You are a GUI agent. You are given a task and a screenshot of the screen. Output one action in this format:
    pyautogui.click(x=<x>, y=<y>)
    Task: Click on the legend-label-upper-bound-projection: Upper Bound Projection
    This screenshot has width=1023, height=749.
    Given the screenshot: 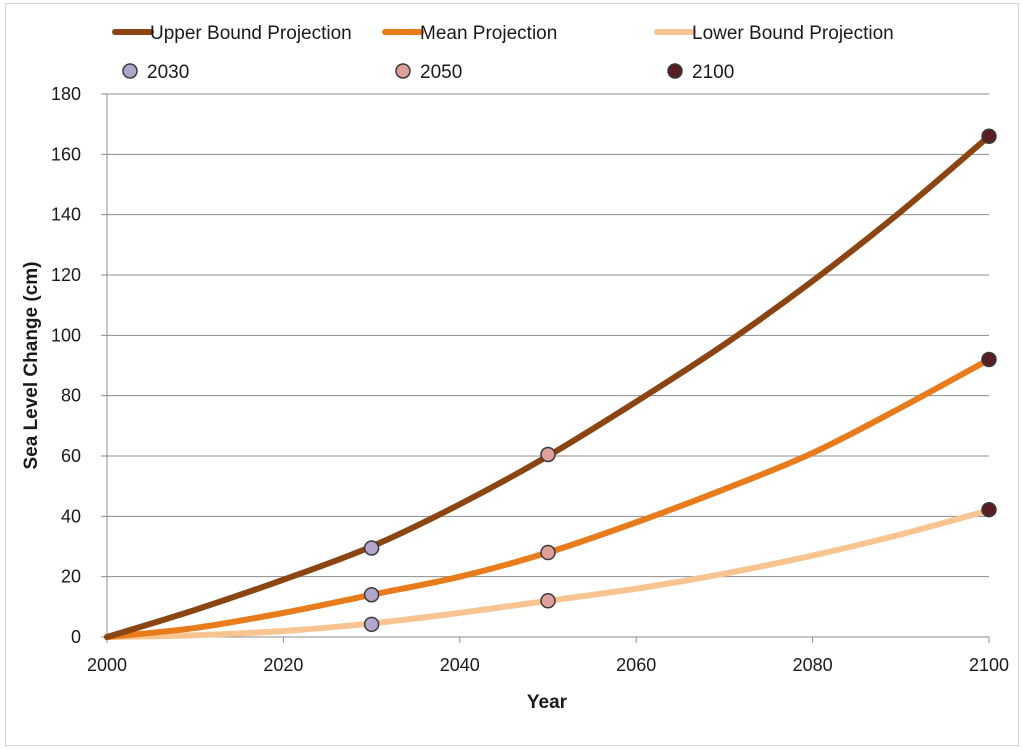 What is the action you would take?
    pyautogui.click(x=251, y=33)
    